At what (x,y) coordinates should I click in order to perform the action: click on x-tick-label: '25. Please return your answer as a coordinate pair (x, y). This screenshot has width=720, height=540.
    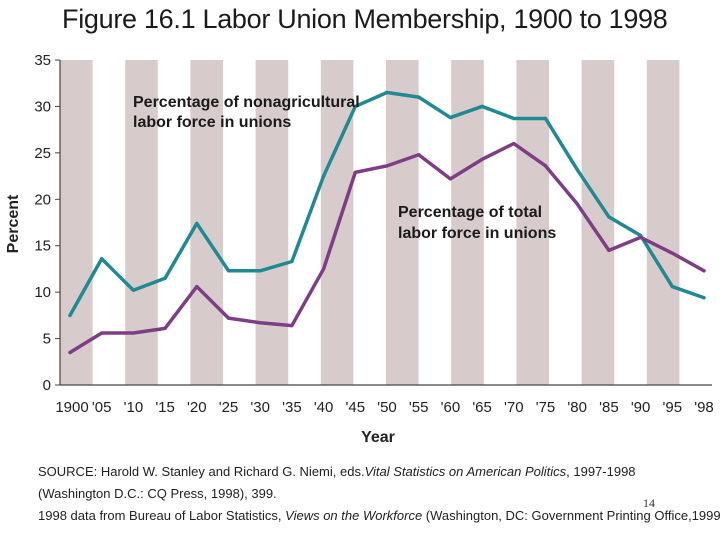
    Looking at the image, I should click on (229, 407).